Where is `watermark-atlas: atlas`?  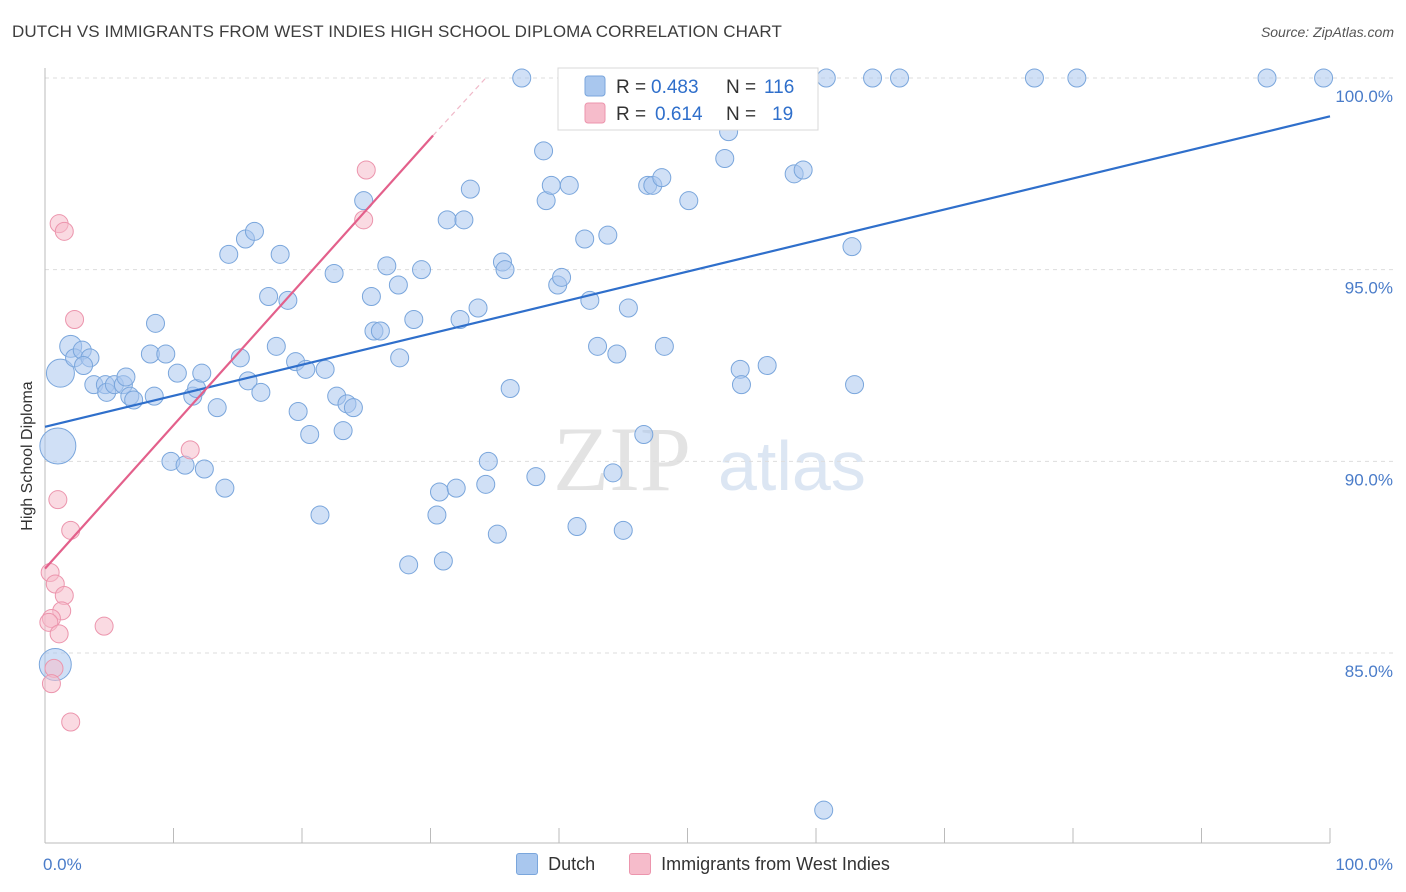
watermark-atlas: atlas is located at coordinates (792, 466).